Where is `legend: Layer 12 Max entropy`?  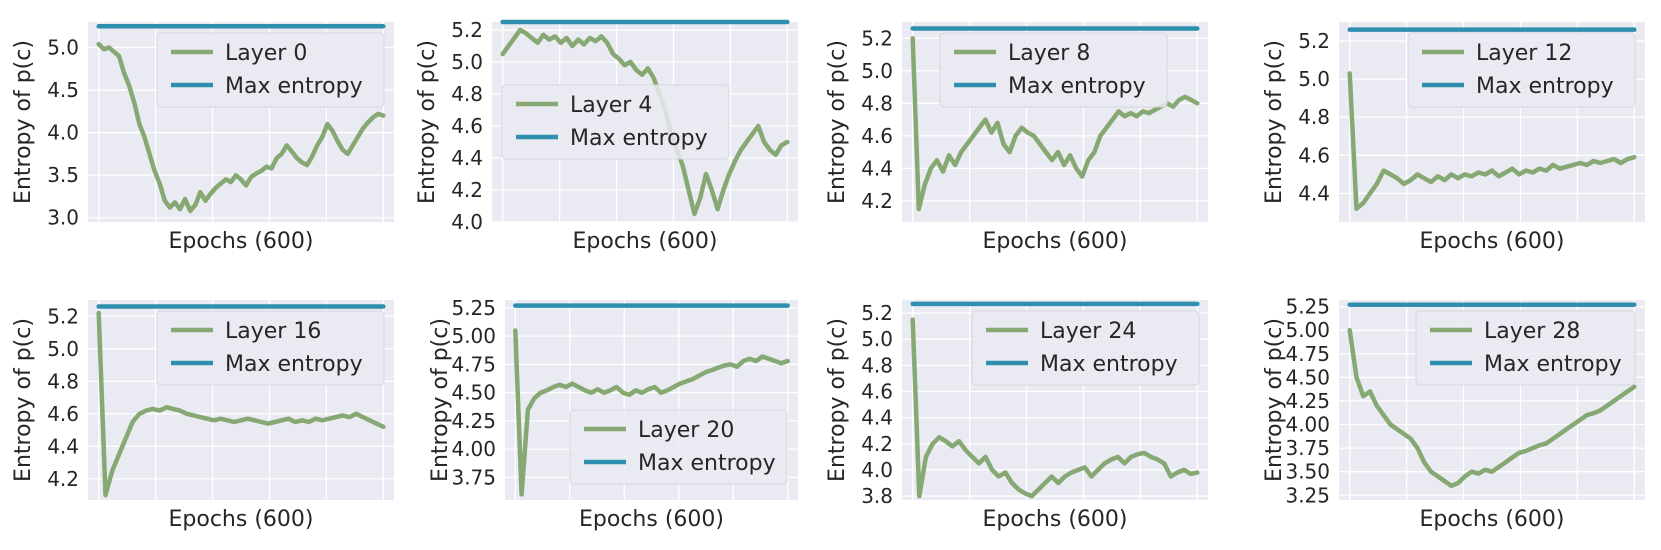
legend: Layer 12 Max entropy is located at coordinates (1521, 70).